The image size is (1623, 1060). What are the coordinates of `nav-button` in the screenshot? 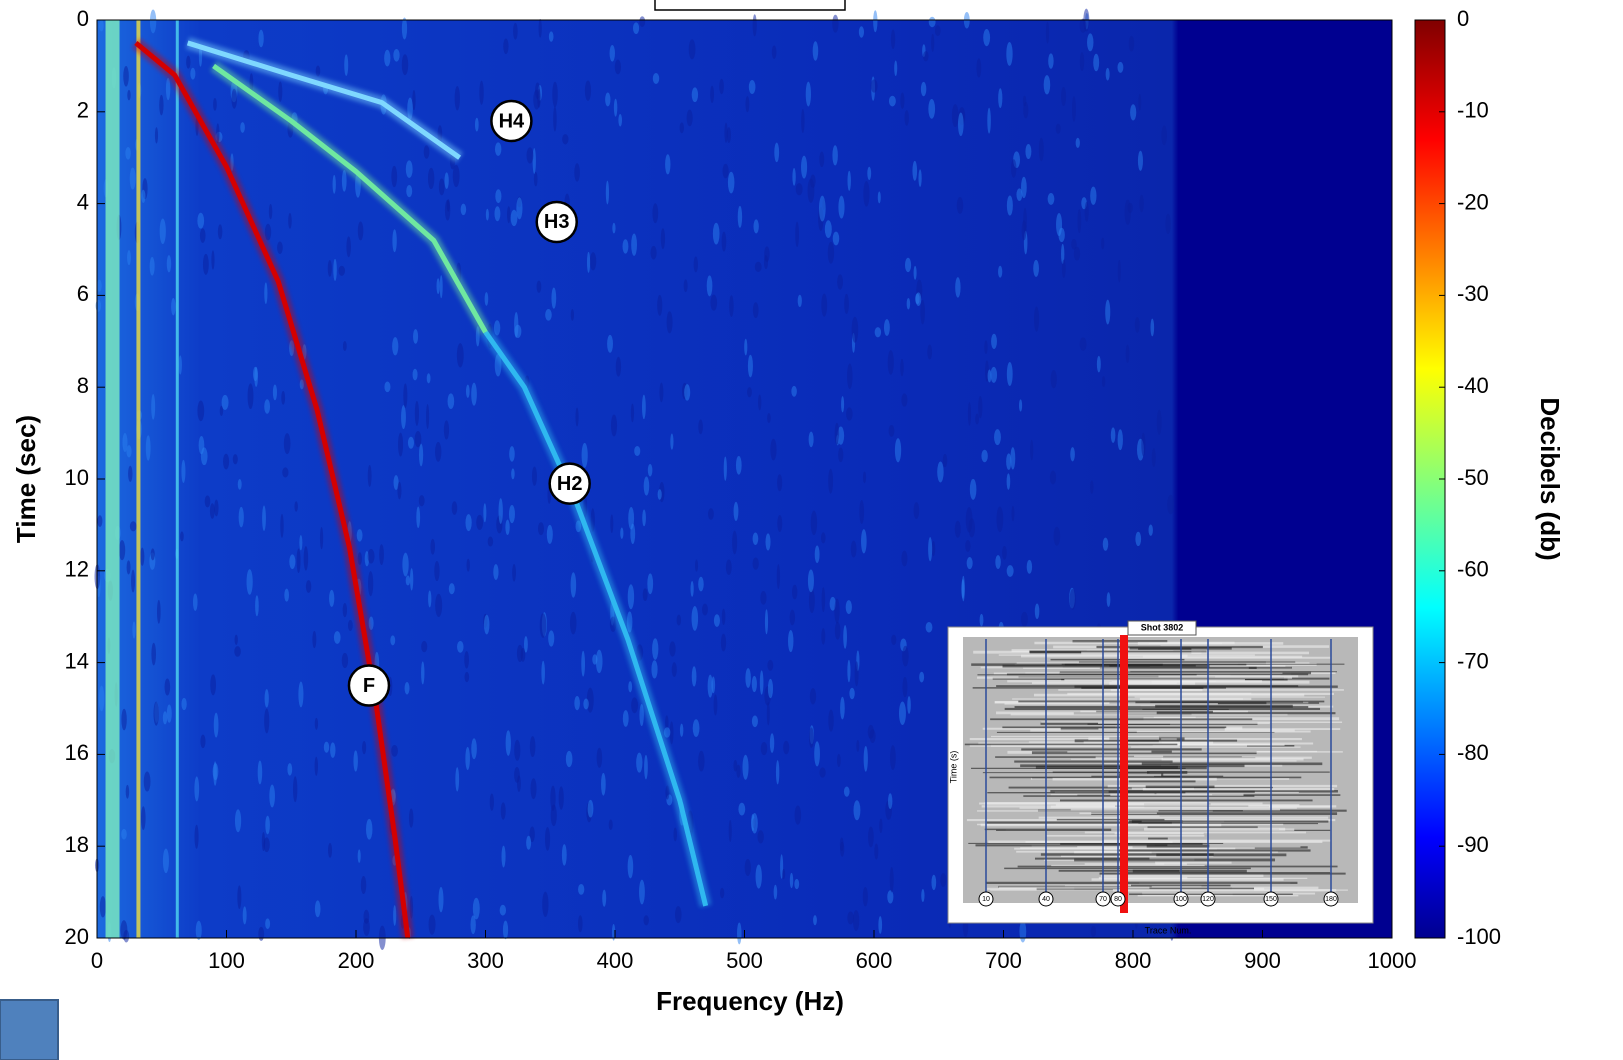 It's located at (29, 1029).